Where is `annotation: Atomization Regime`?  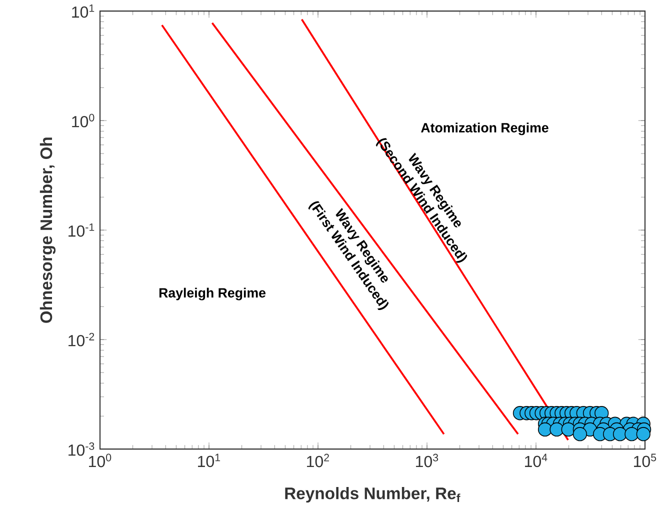 annotation: Atomization Regime is located at coordinates (484, 129).